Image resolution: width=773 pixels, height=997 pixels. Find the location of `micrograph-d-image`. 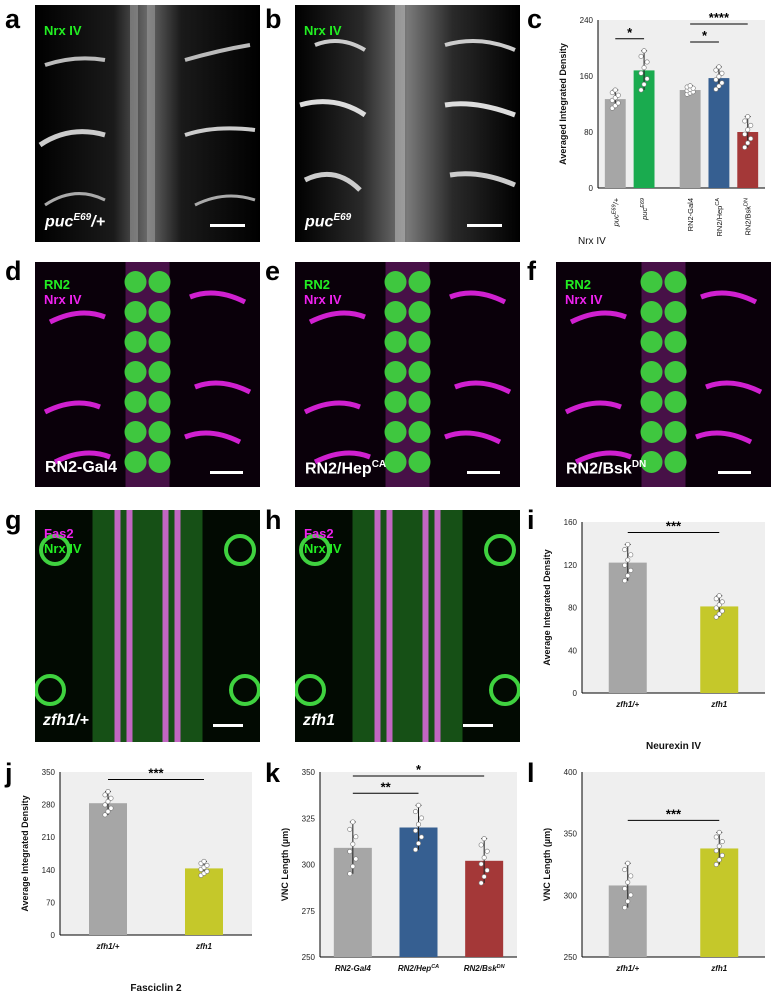

micrograph-d-image is located at coordinates (147, 374).